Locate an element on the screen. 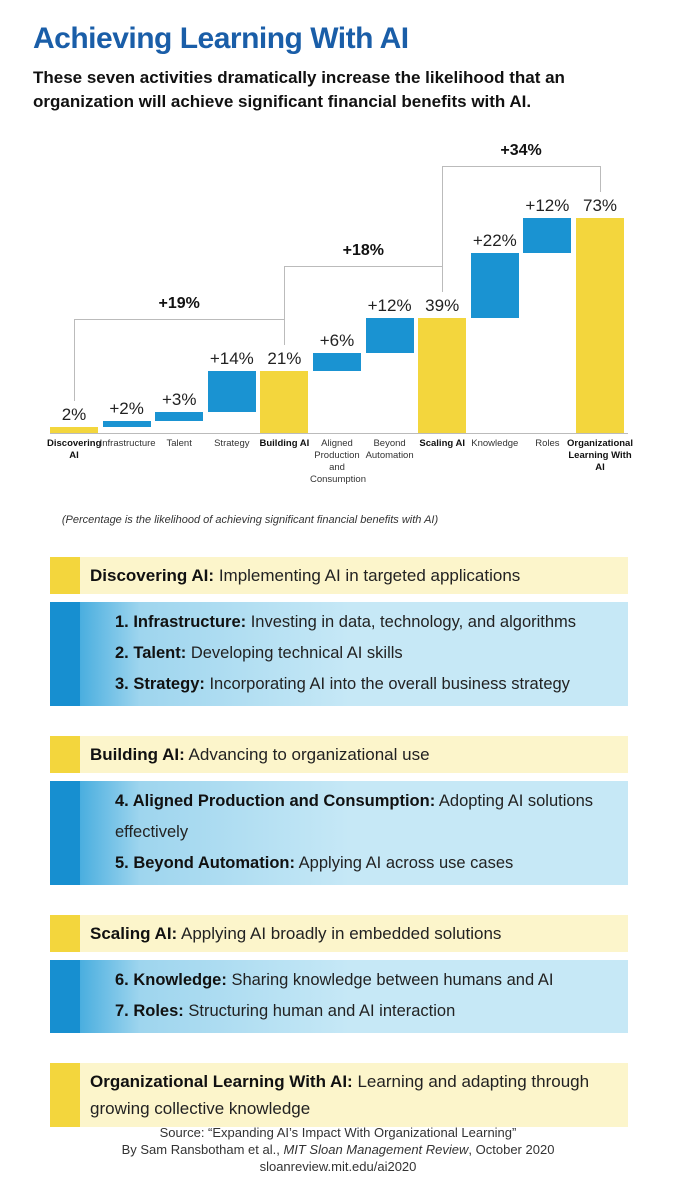 This screenshot has height=1200, width=676. item-title: 4. Aligned Production and Consumption: is located at coordinates (275, 801).